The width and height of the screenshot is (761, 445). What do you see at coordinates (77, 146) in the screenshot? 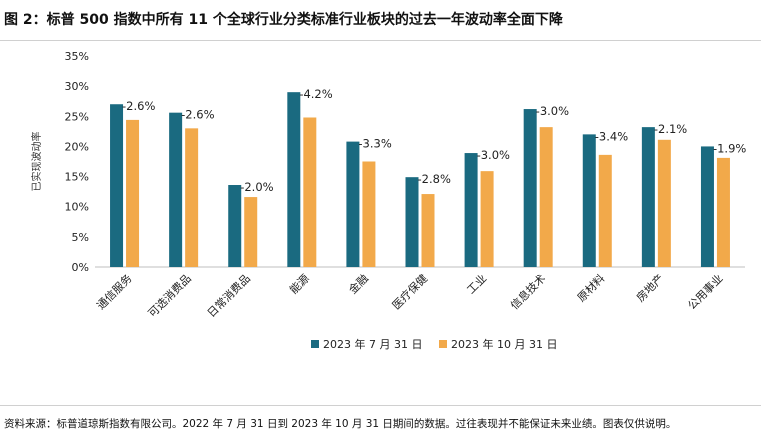
I see `y-tick-label: 20%` at bounding box center [77, 146].